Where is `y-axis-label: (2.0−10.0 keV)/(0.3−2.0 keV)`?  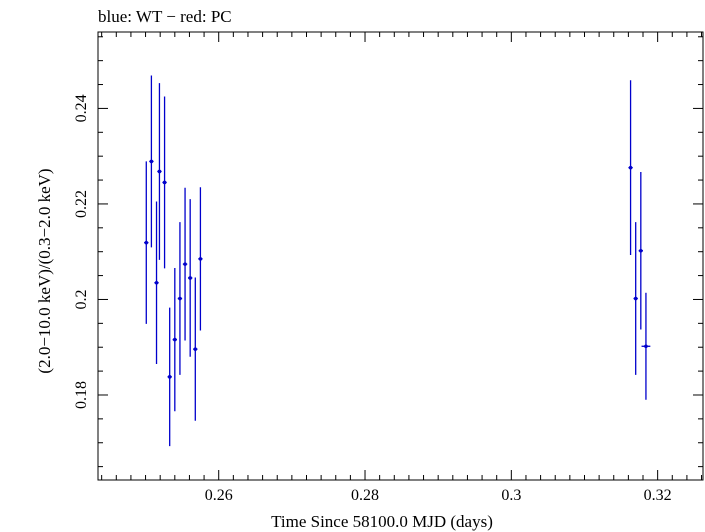 y-axis-label: (2.0−10.0 keV)/(0.3−2.0 keV) is located at coordinates (44, 270).